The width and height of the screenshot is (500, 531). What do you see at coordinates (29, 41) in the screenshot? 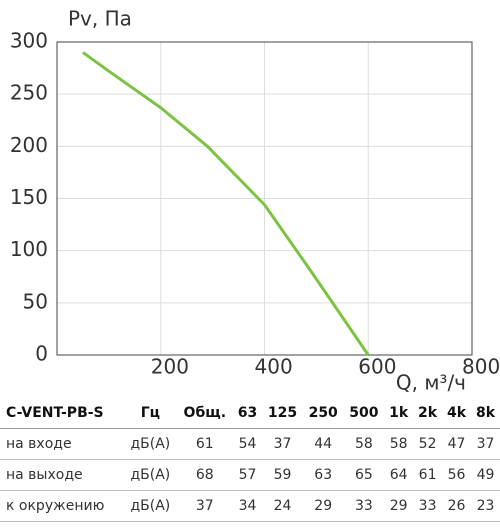
I see `y-tick-label: 300` at bounding box center [29, 41].